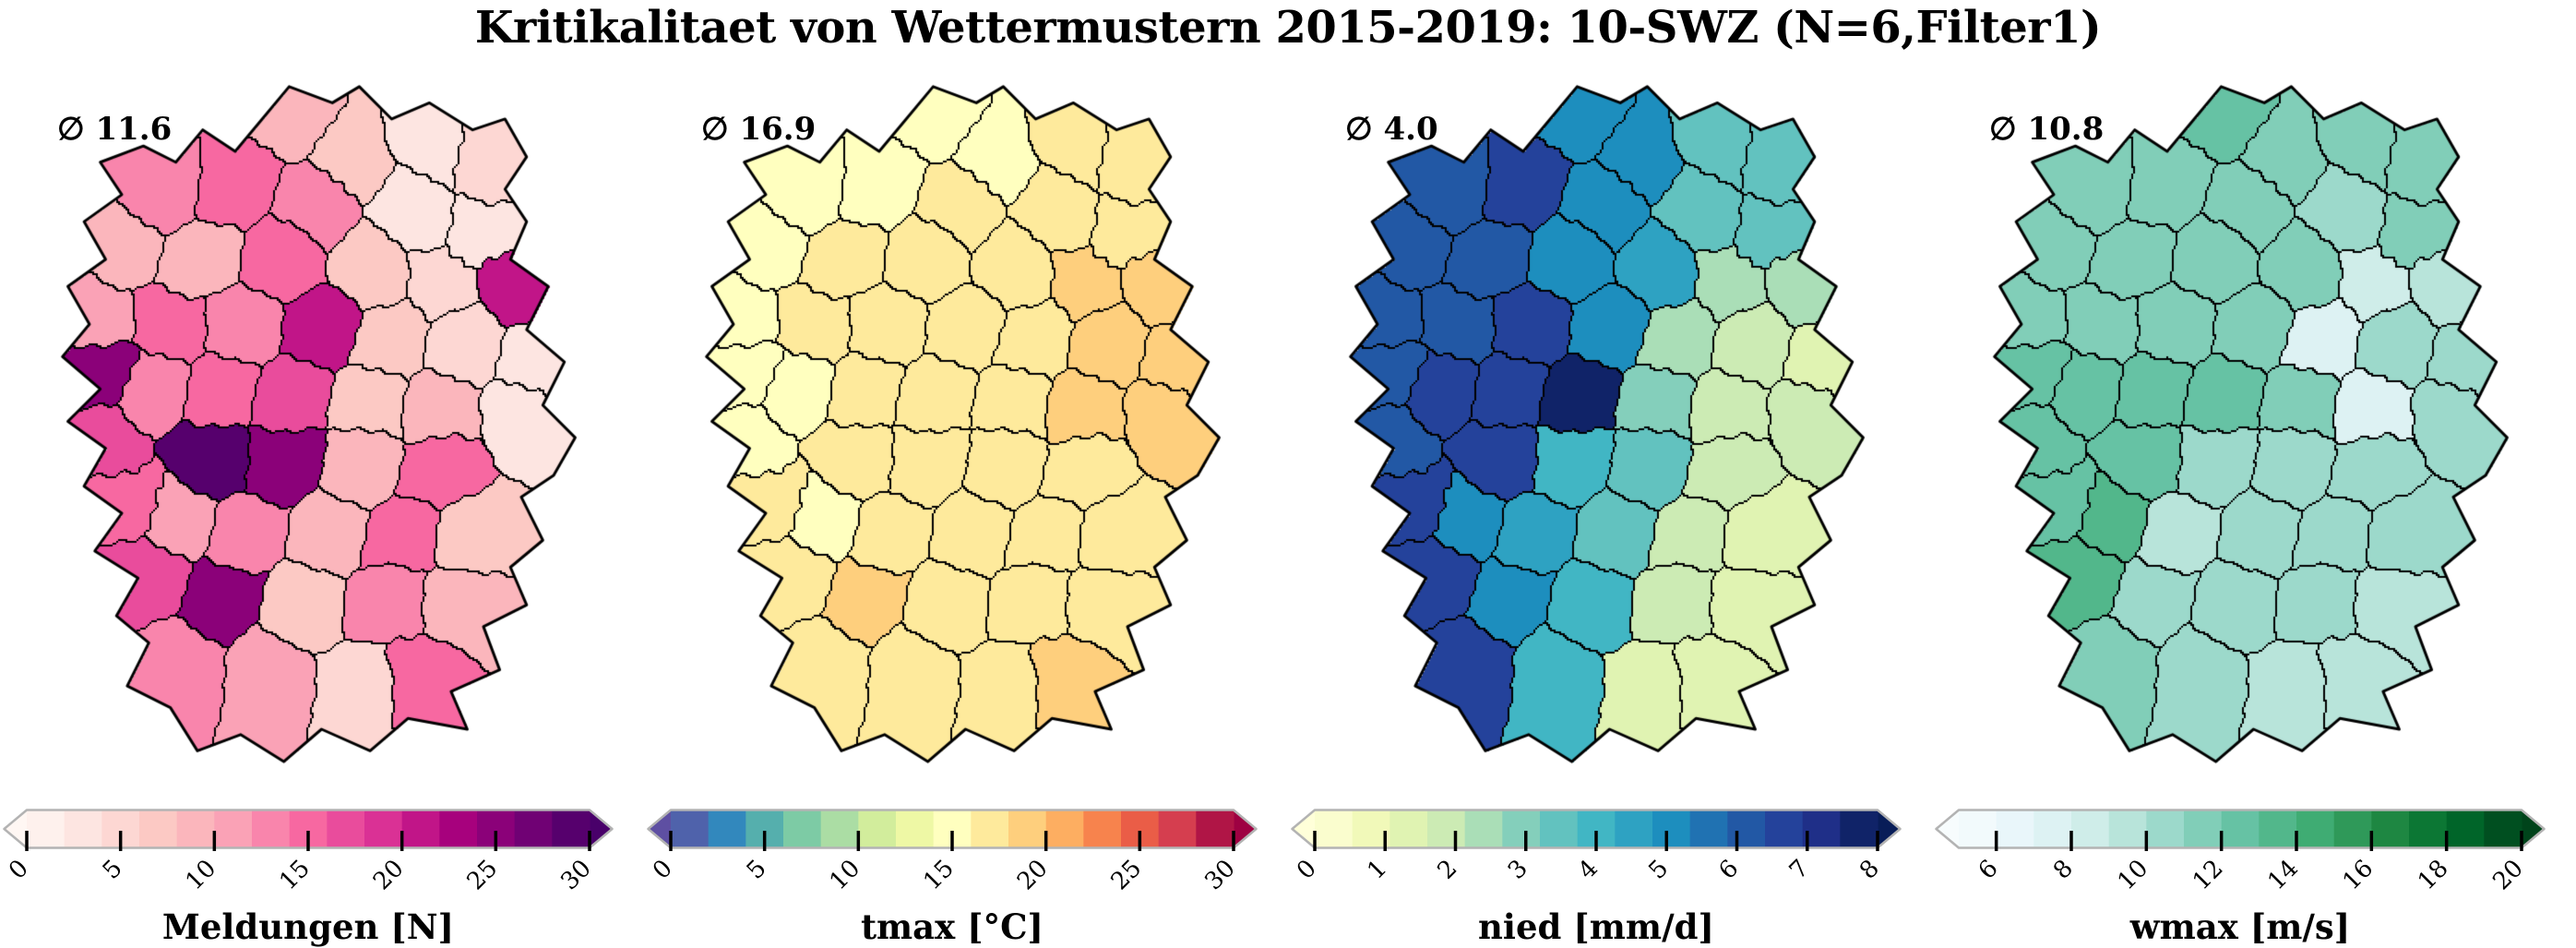  What do you see at coordinates (1448, 870) in the screenshot?
I see `colorbar-tick-label: 2` at bounding box center [1448, 870].